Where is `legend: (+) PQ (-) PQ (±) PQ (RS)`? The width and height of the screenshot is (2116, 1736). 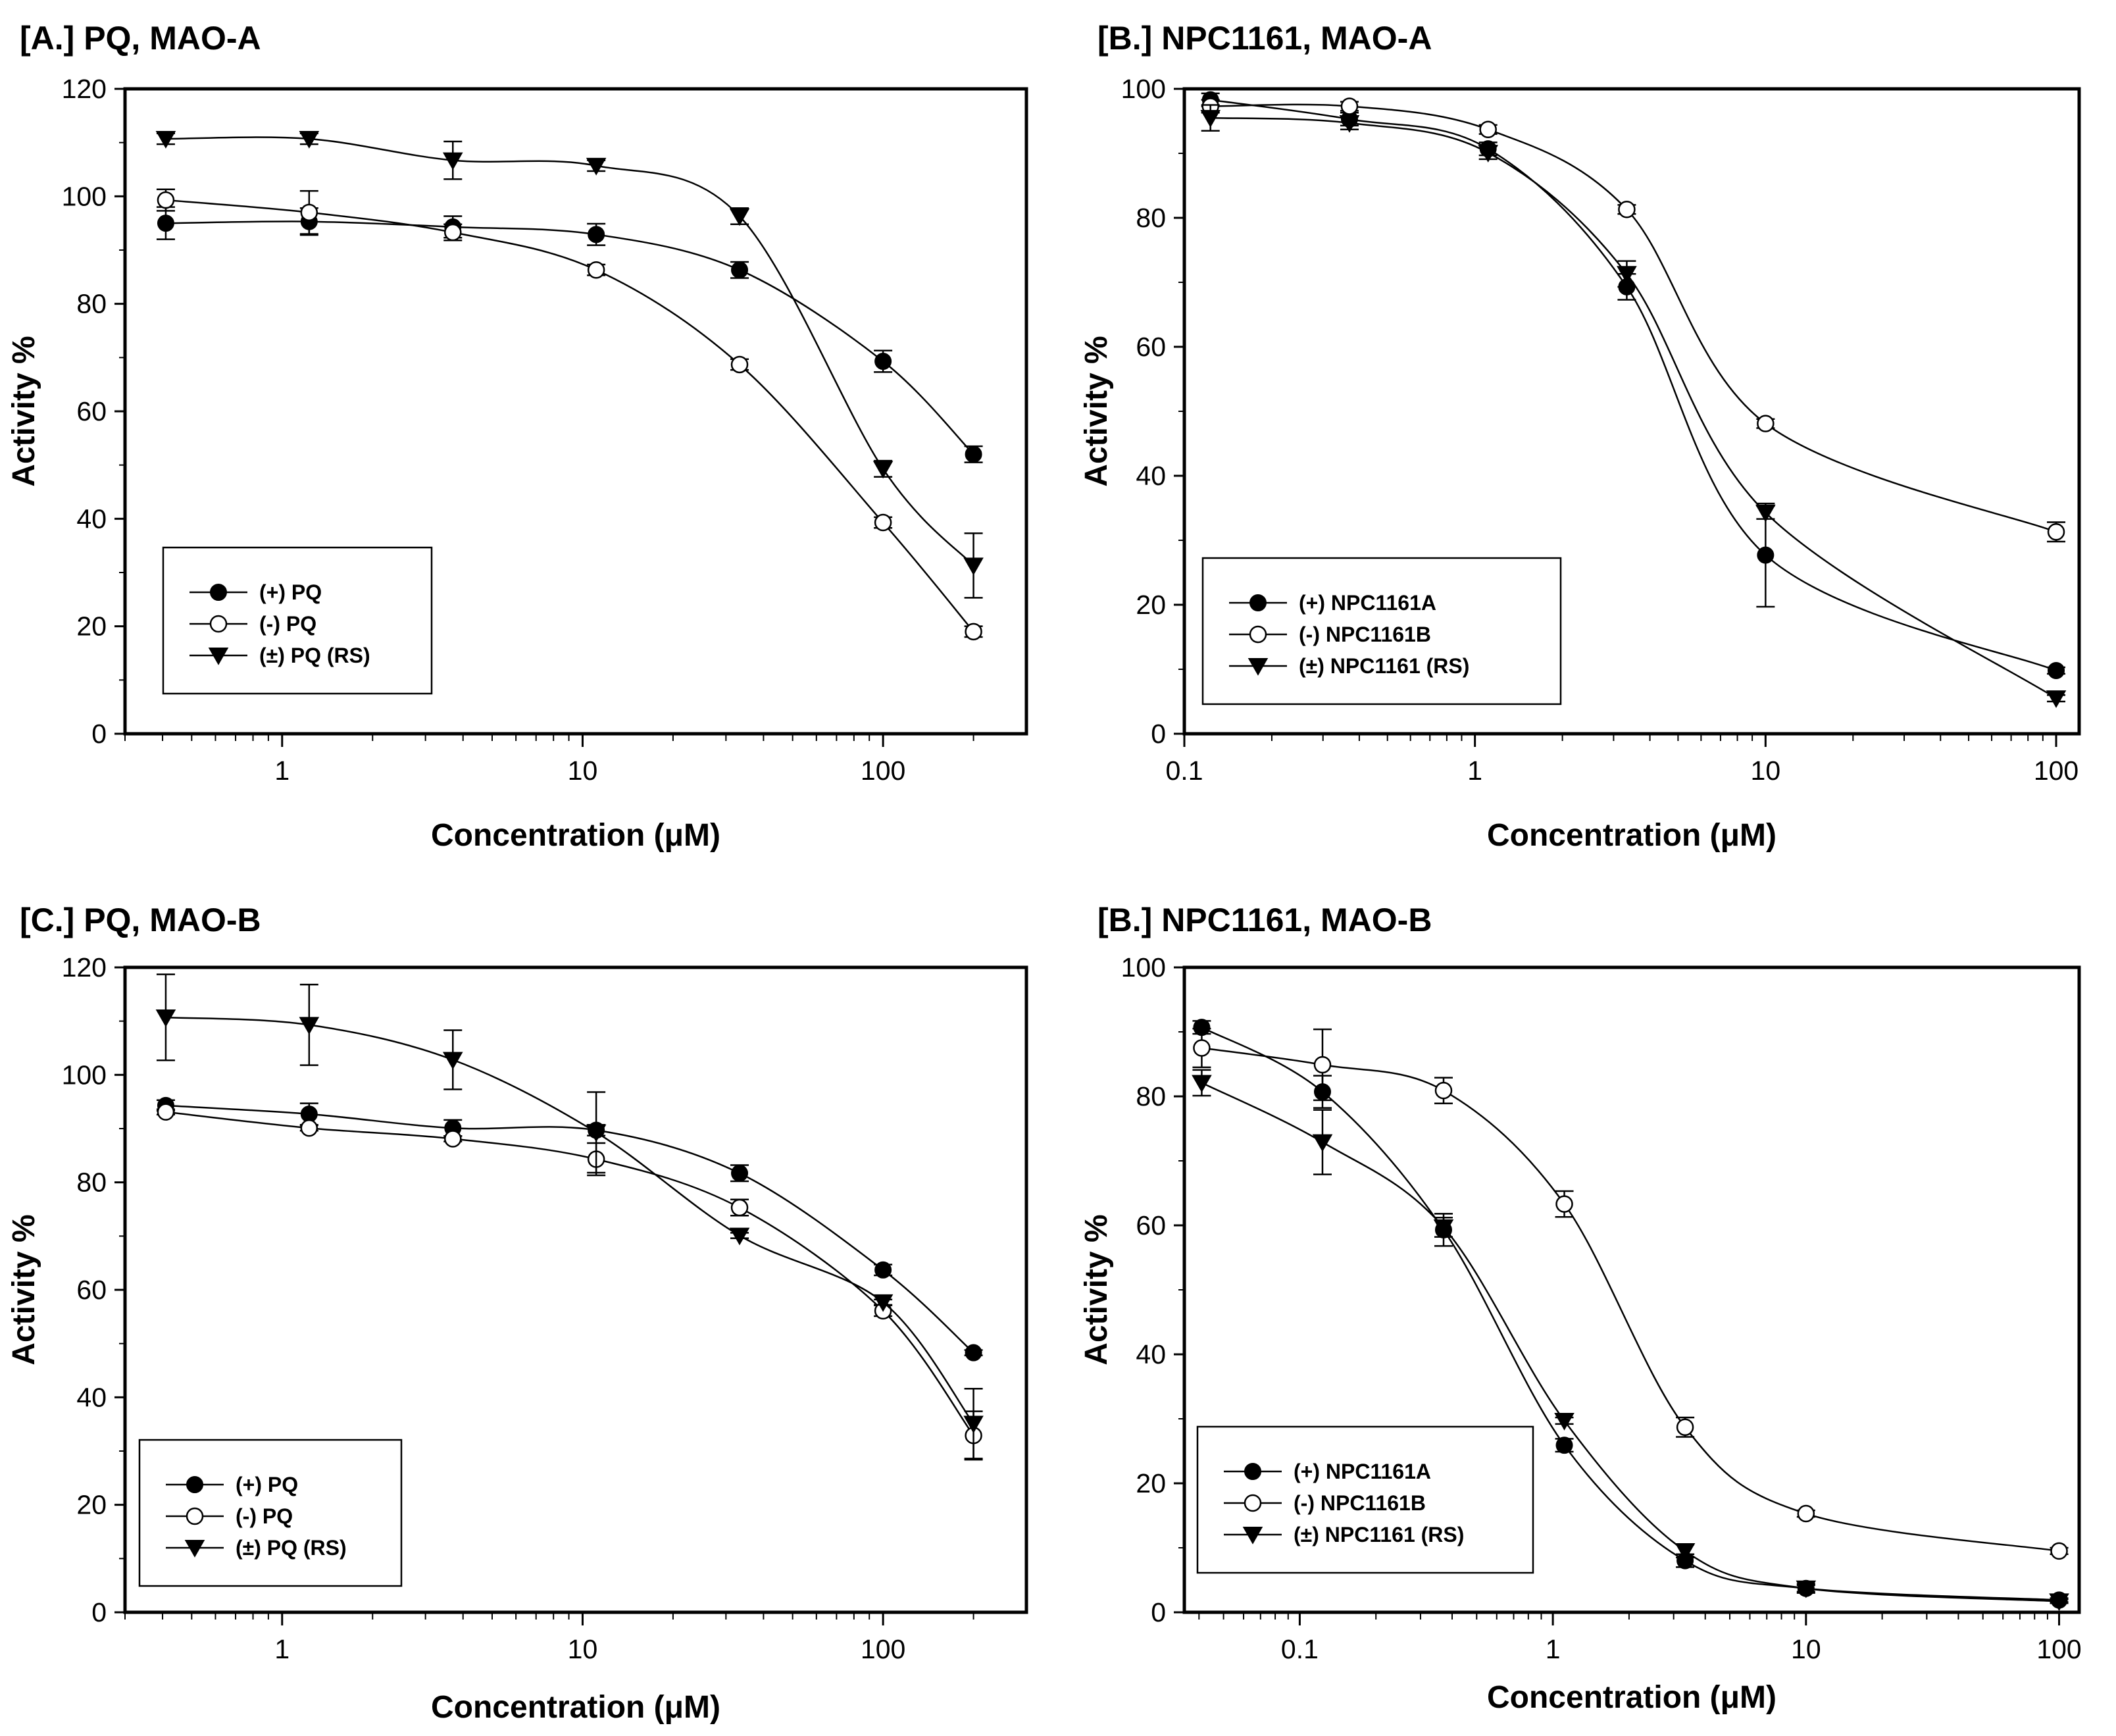
legend: (+) PQ (-) PQ (±) PQ (RS) is located at coordinates (298, 620).